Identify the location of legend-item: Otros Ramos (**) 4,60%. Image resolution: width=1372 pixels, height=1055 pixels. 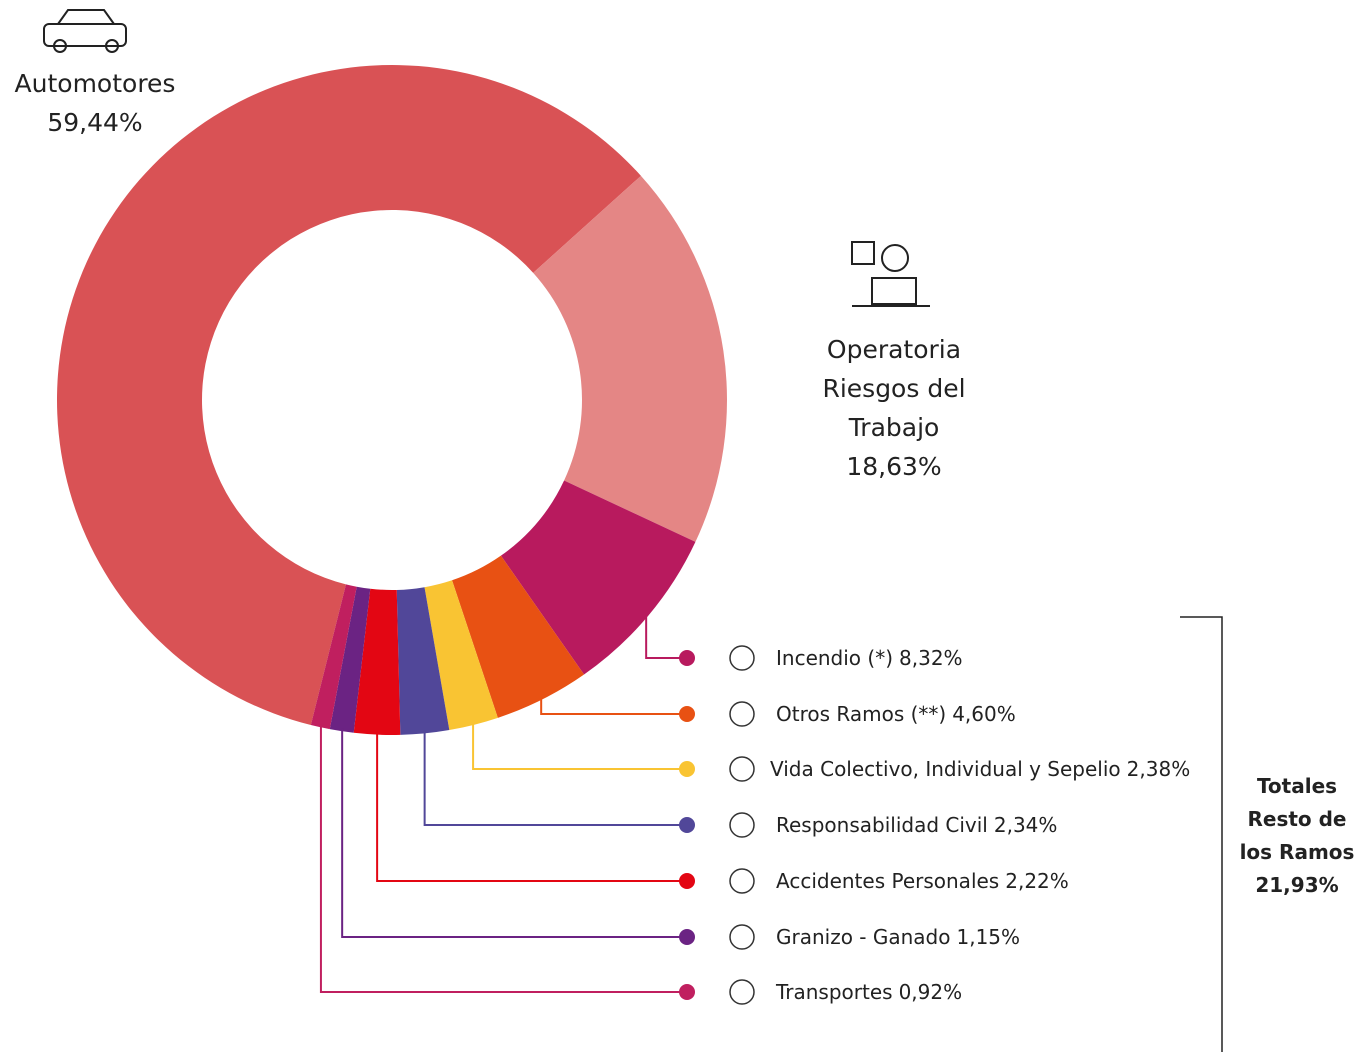
(896, 714).